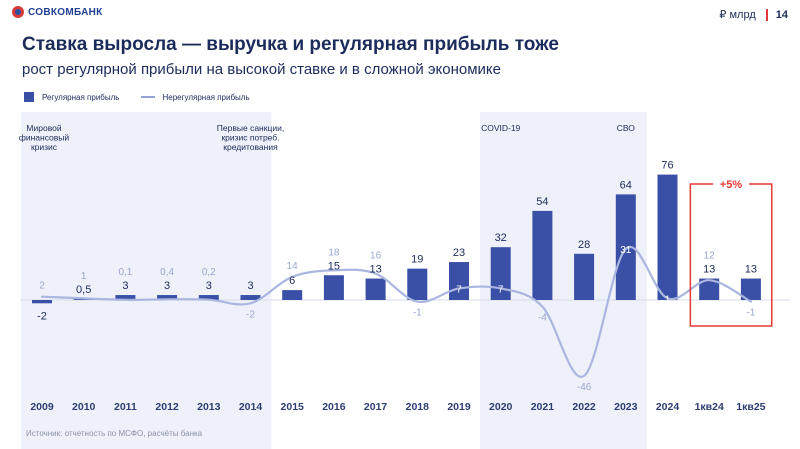 Image resolution: width=800 pixels, height=449 pixels. What do you see at coordinates (44, 147) in the screenshot?
I see `annotation-2009: кризис` at bounding box center [44, 147].